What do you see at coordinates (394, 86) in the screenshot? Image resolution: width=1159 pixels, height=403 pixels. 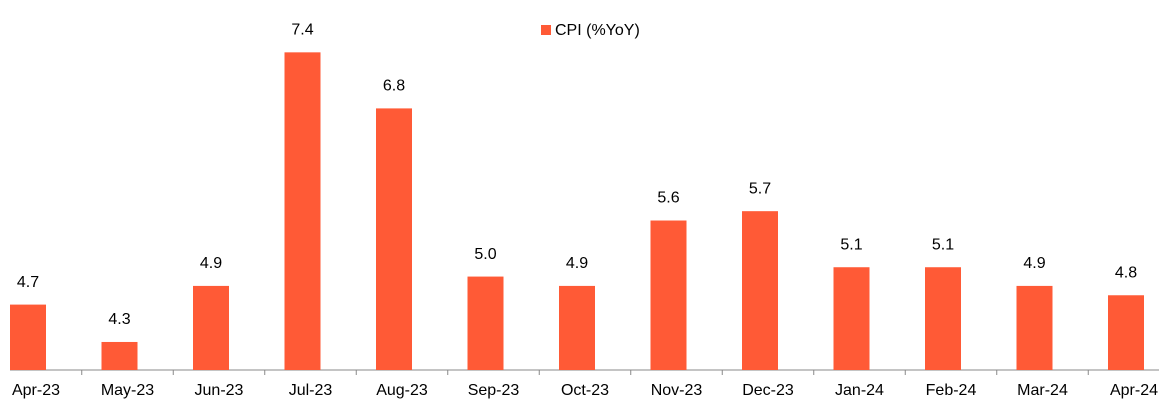 I see `value-label: 6.8` at bounding box center [394, 86].